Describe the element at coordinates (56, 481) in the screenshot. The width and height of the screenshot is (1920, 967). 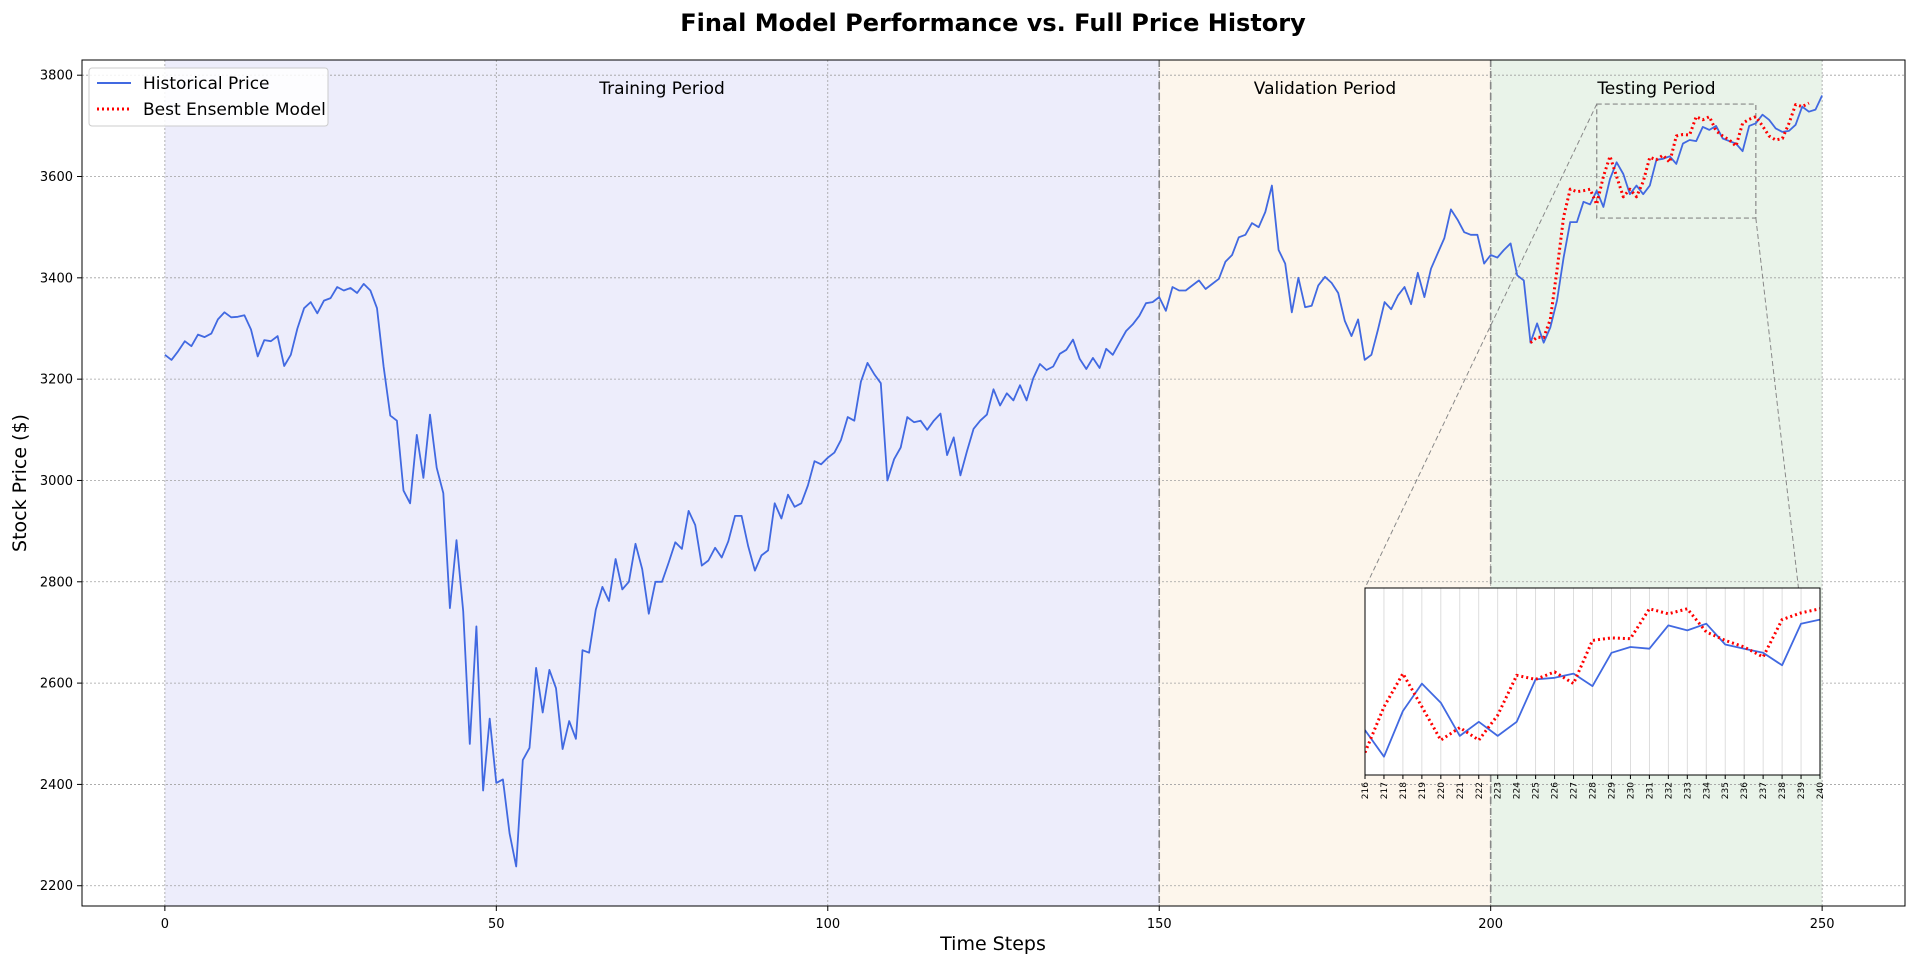
I see `y-tick-label: 3000` at that location.